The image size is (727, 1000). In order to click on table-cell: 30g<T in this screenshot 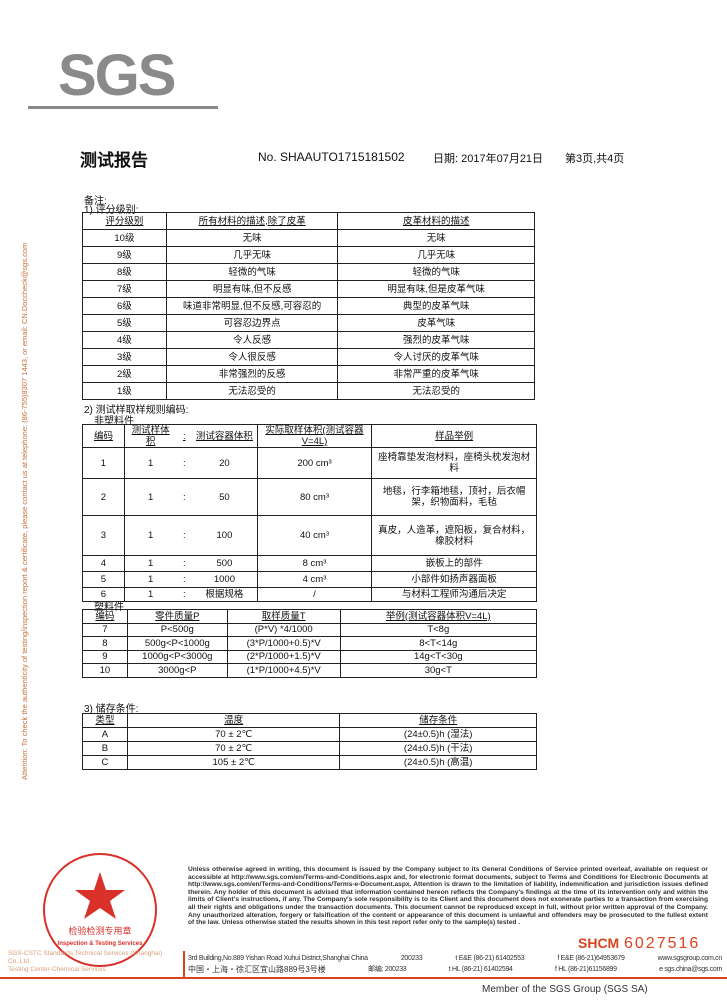, I will do `click(438, 670)`.